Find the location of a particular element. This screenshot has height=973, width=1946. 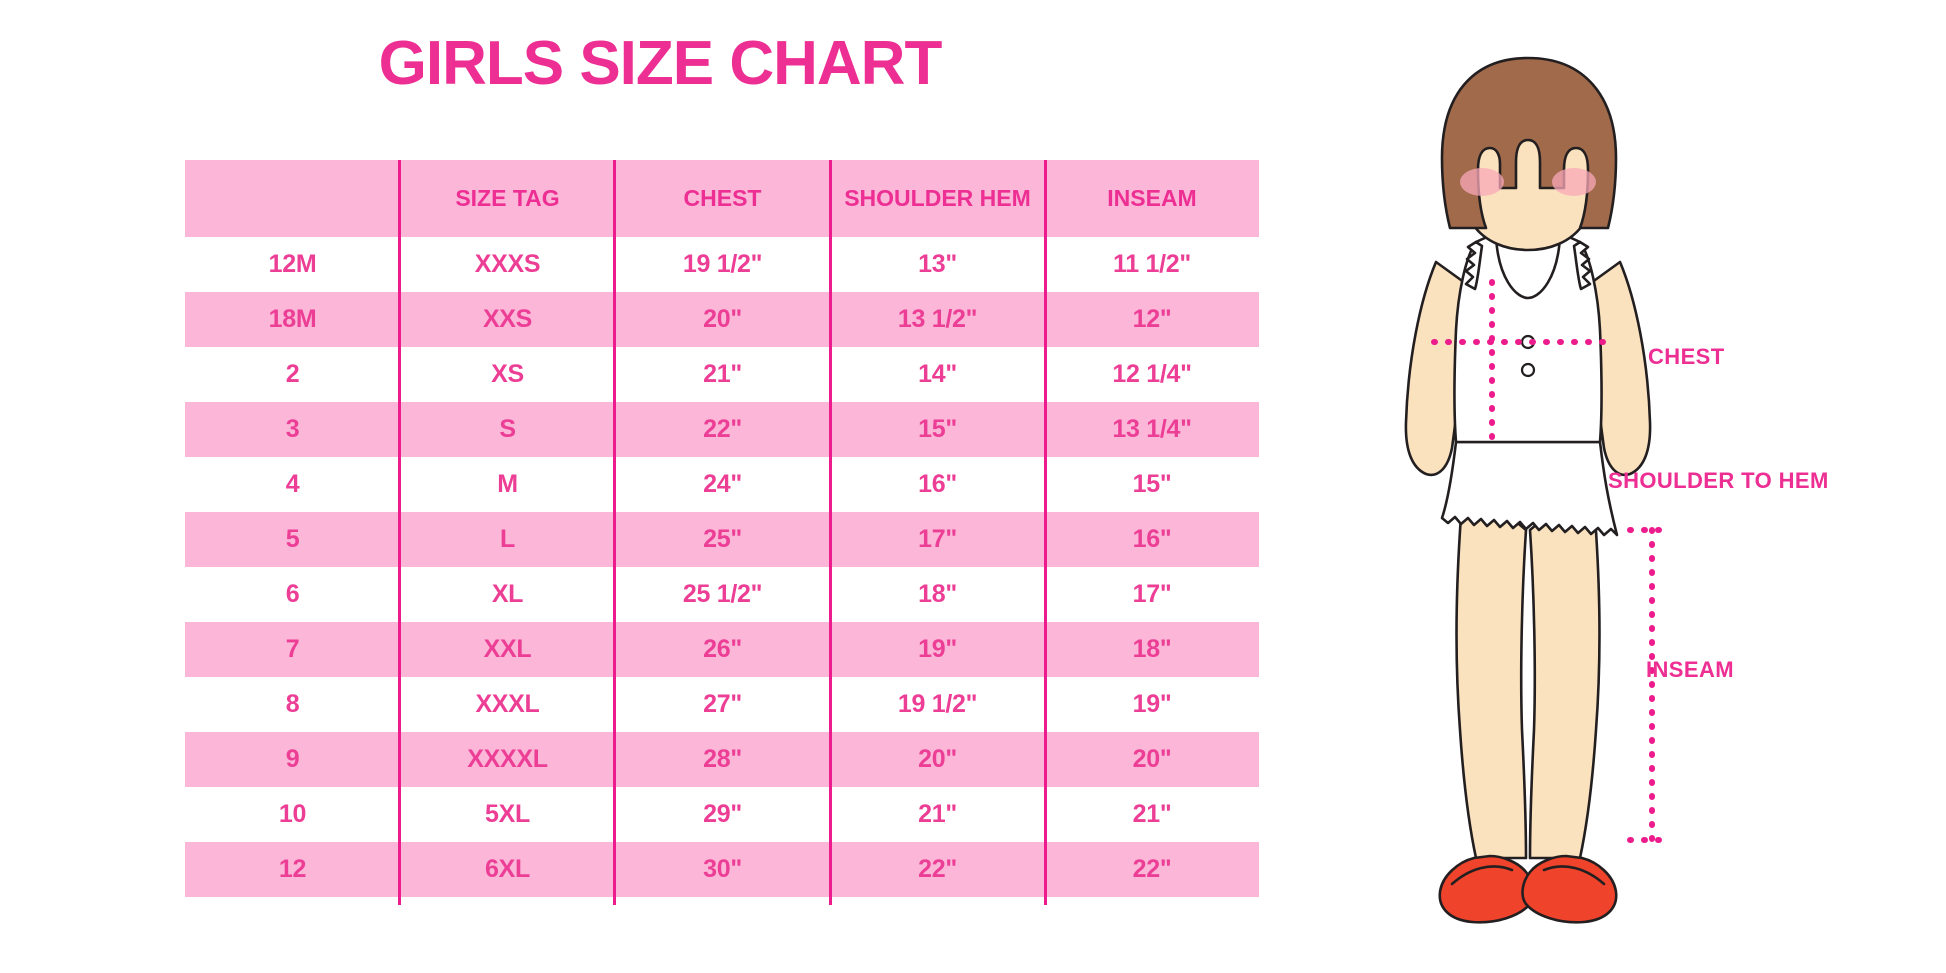

left-leg is located at coordinates (1491, 668).